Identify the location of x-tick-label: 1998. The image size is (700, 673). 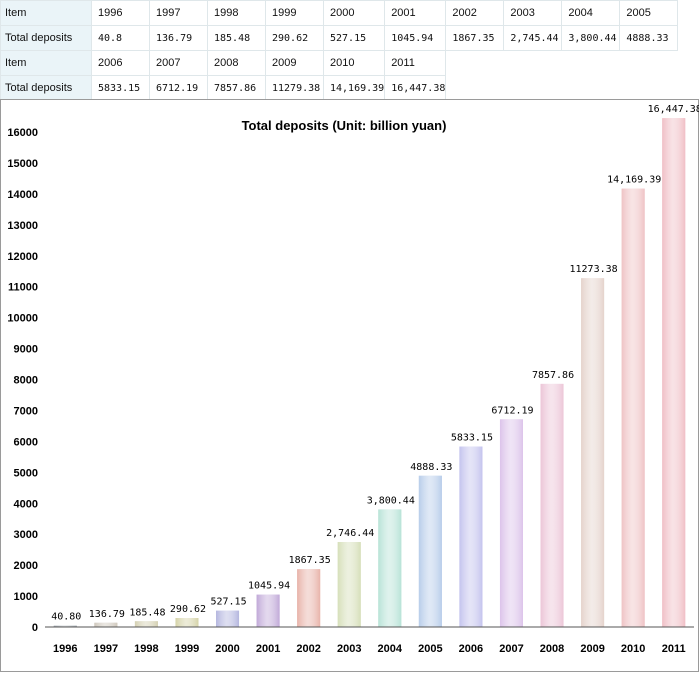
(146, 649).